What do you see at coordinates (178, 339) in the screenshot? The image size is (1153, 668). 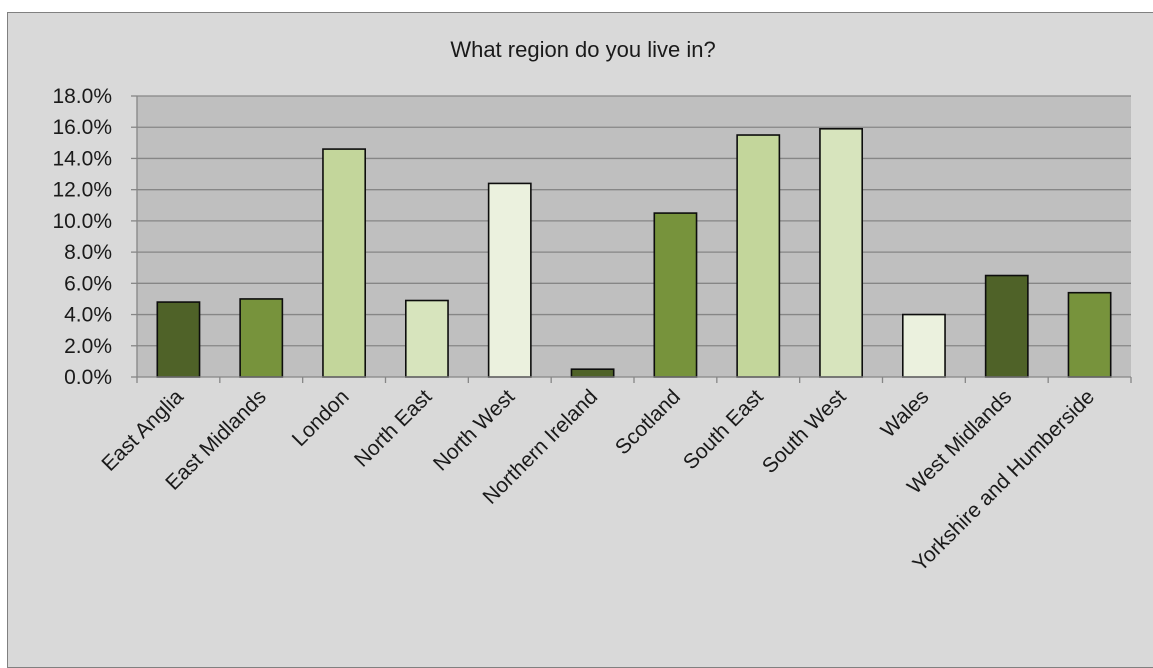 I see `bar-east-anglia` at bounding box center [178, 339].